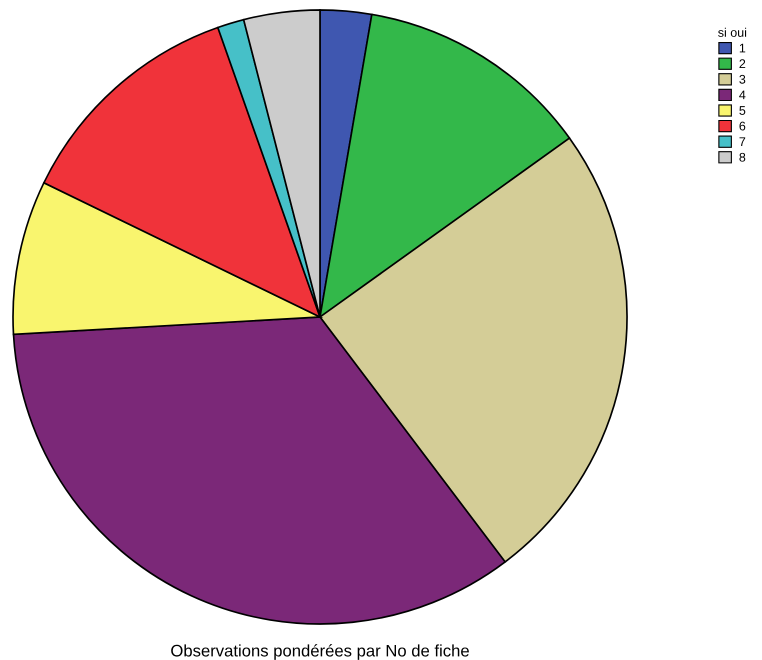 The image size is (762, 660). Describe the element at coordinates (743, 63) in the screenshot. I see `legend-label: 2` at that location.